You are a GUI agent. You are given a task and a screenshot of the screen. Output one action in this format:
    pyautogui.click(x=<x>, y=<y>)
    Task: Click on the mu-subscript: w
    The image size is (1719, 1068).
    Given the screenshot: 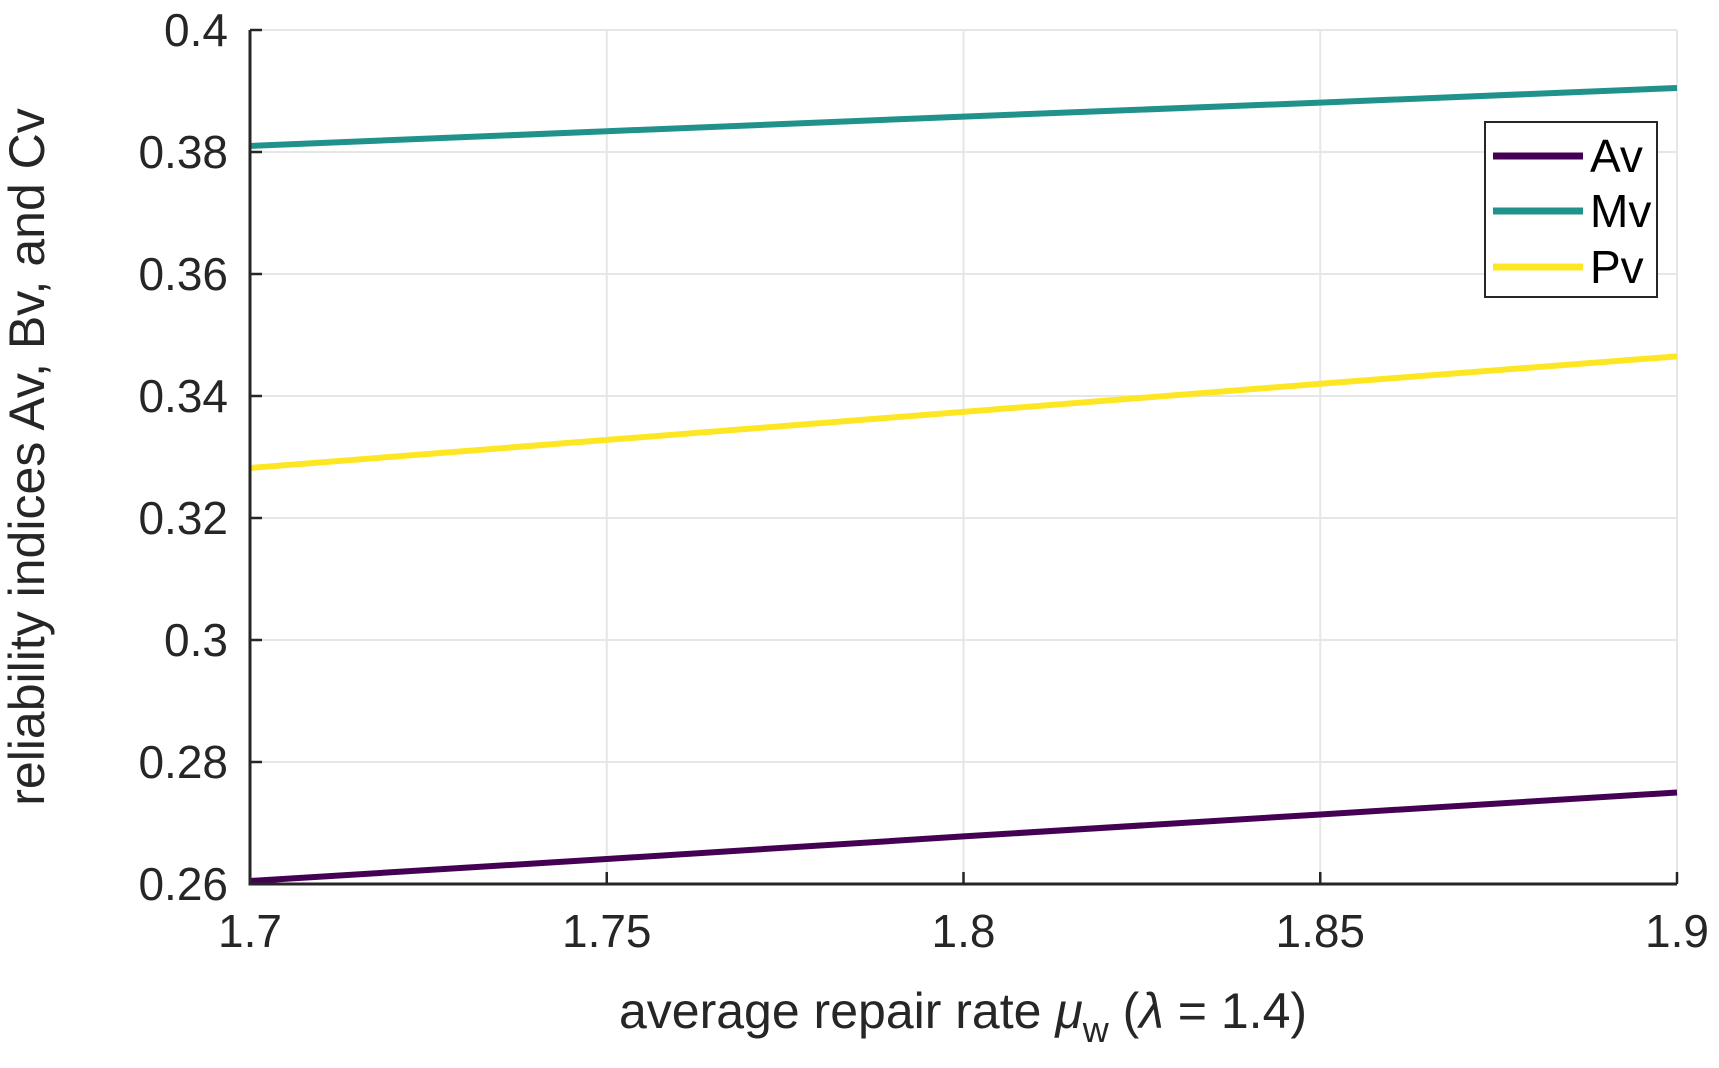 What is the action you would take?
    pyautogui.click(x=1096, y=1029)
    